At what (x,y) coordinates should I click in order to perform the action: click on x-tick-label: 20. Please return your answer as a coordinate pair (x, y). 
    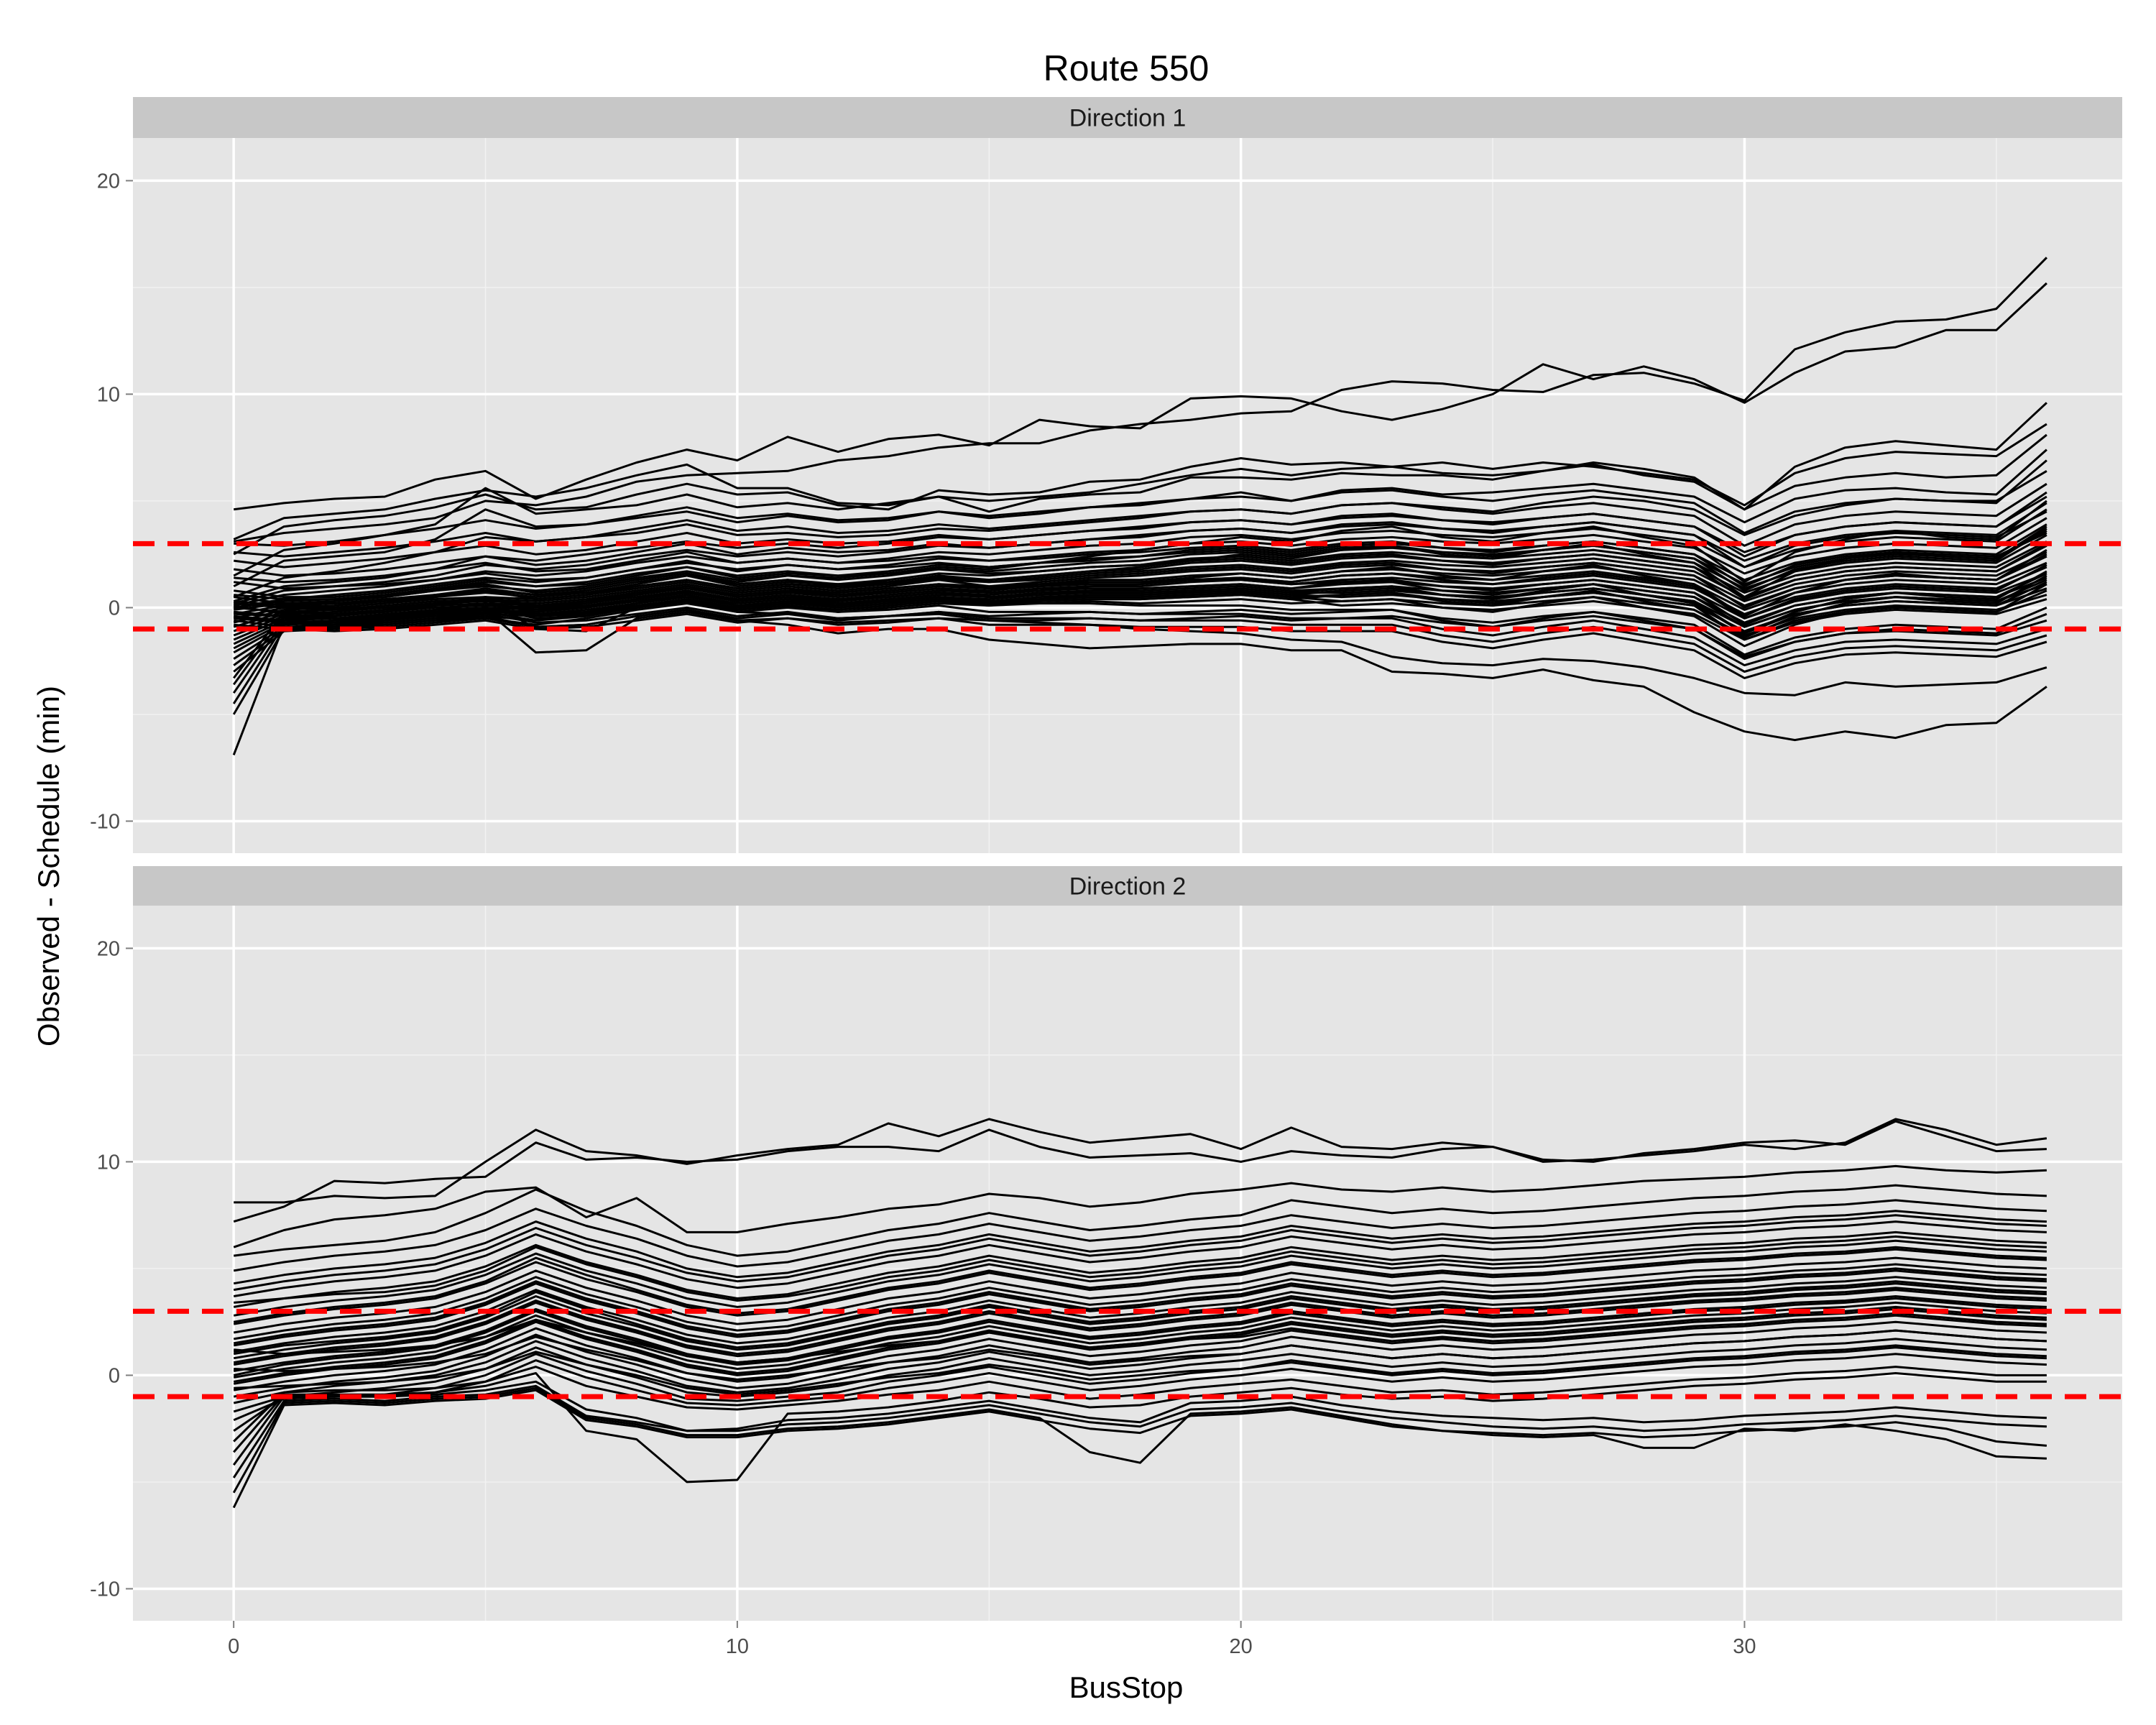
    Looking at the image, I should click on (1241, 1646).